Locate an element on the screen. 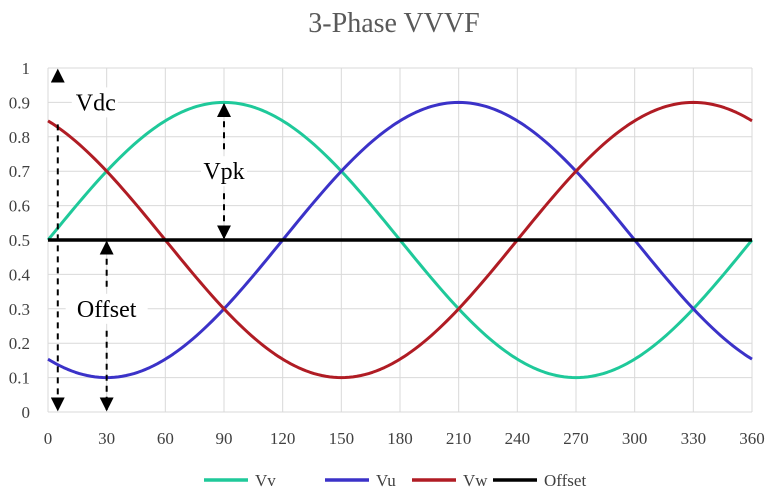 The height and width of the screenshot is (500, 772). x-axis-ticks: 0 30 60 90 120 150 180 210 240 270 300 330 360 is located at coordinates (404, 438).